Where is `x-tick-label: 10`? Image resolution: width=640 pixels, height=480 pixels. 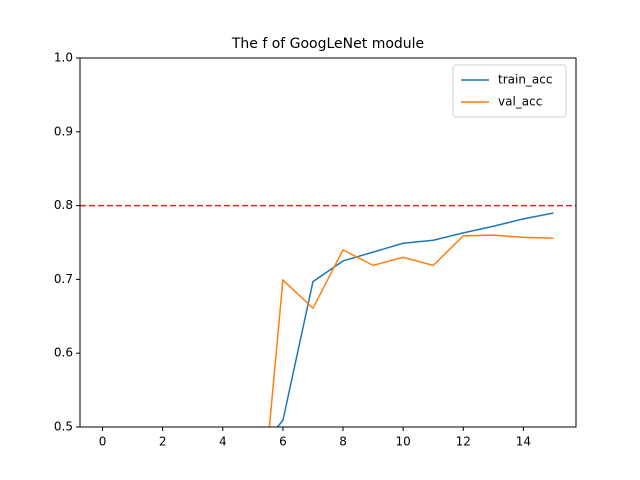
x-tick-label: 10 is located at coordinates (403, 442).